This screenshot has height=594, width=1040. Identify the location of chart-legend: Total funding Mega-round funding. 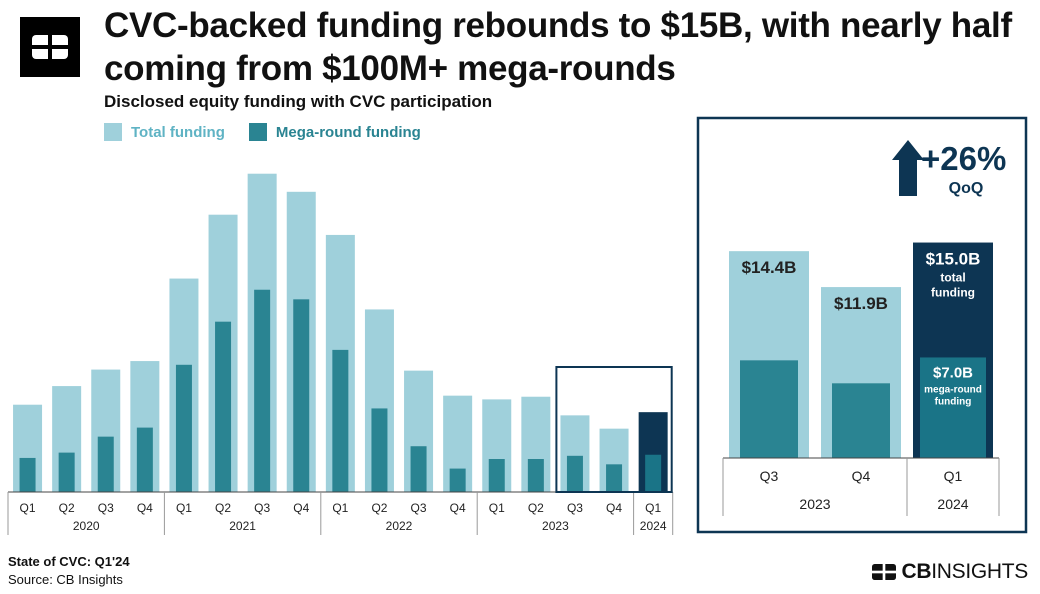
(262, 132).